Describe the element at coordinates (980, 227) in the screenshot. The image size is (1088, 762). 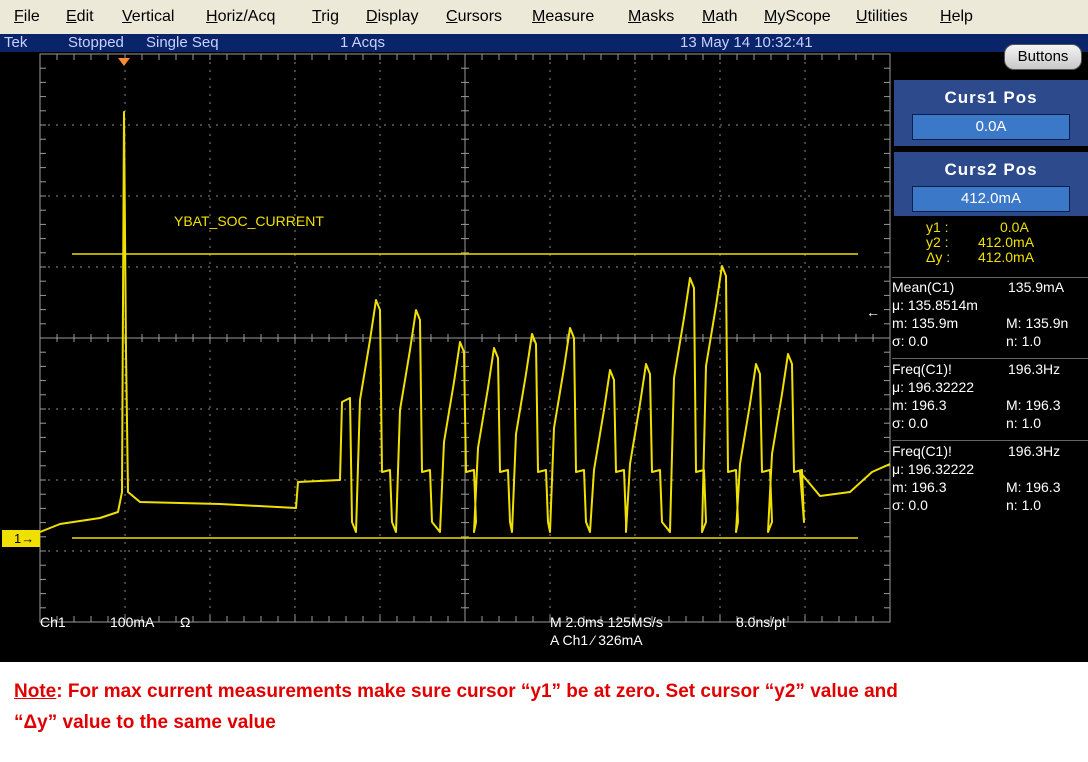
I see `cursor-readout-row: y1 : 0.0A` at that location.